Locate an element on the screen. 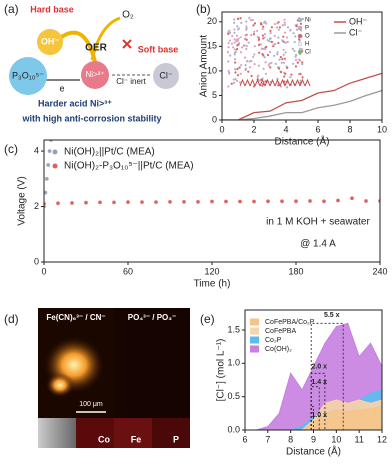  legend-label: CoFePBA is located at coordinates (280, 331).